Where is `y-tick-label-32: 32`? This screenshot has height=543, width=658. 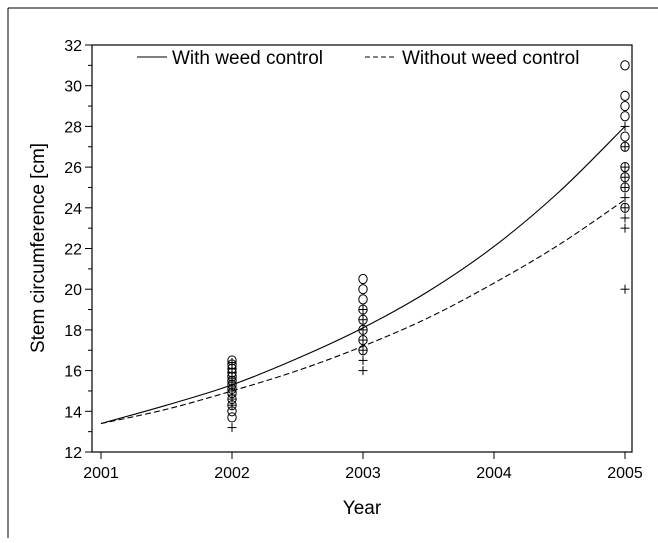 y-tick-label-32: 32 is located at coordinates (73, 46).